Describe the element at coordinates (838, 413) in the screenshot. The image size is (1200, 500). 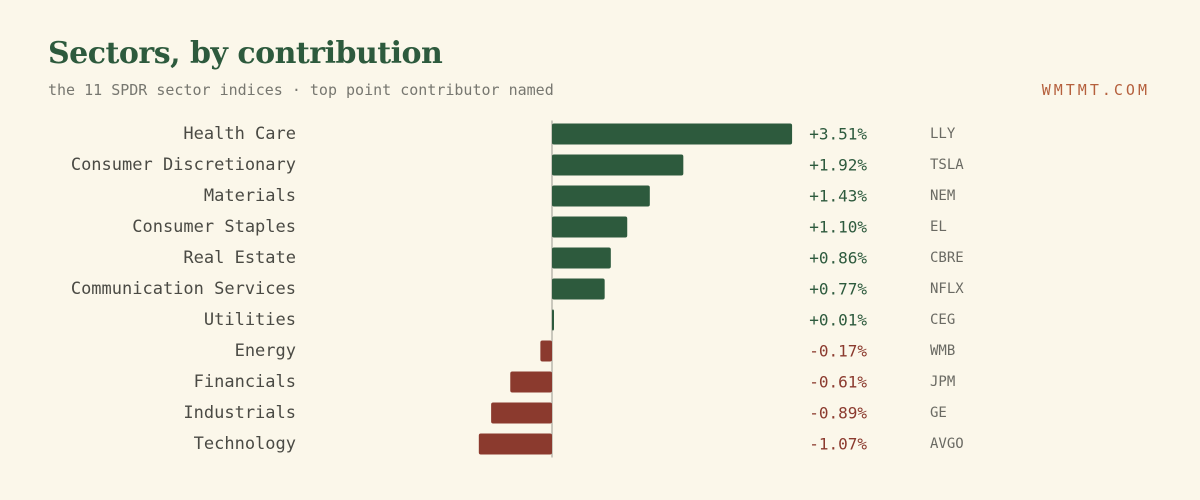
I see `value-label: -0.89%` at that location.